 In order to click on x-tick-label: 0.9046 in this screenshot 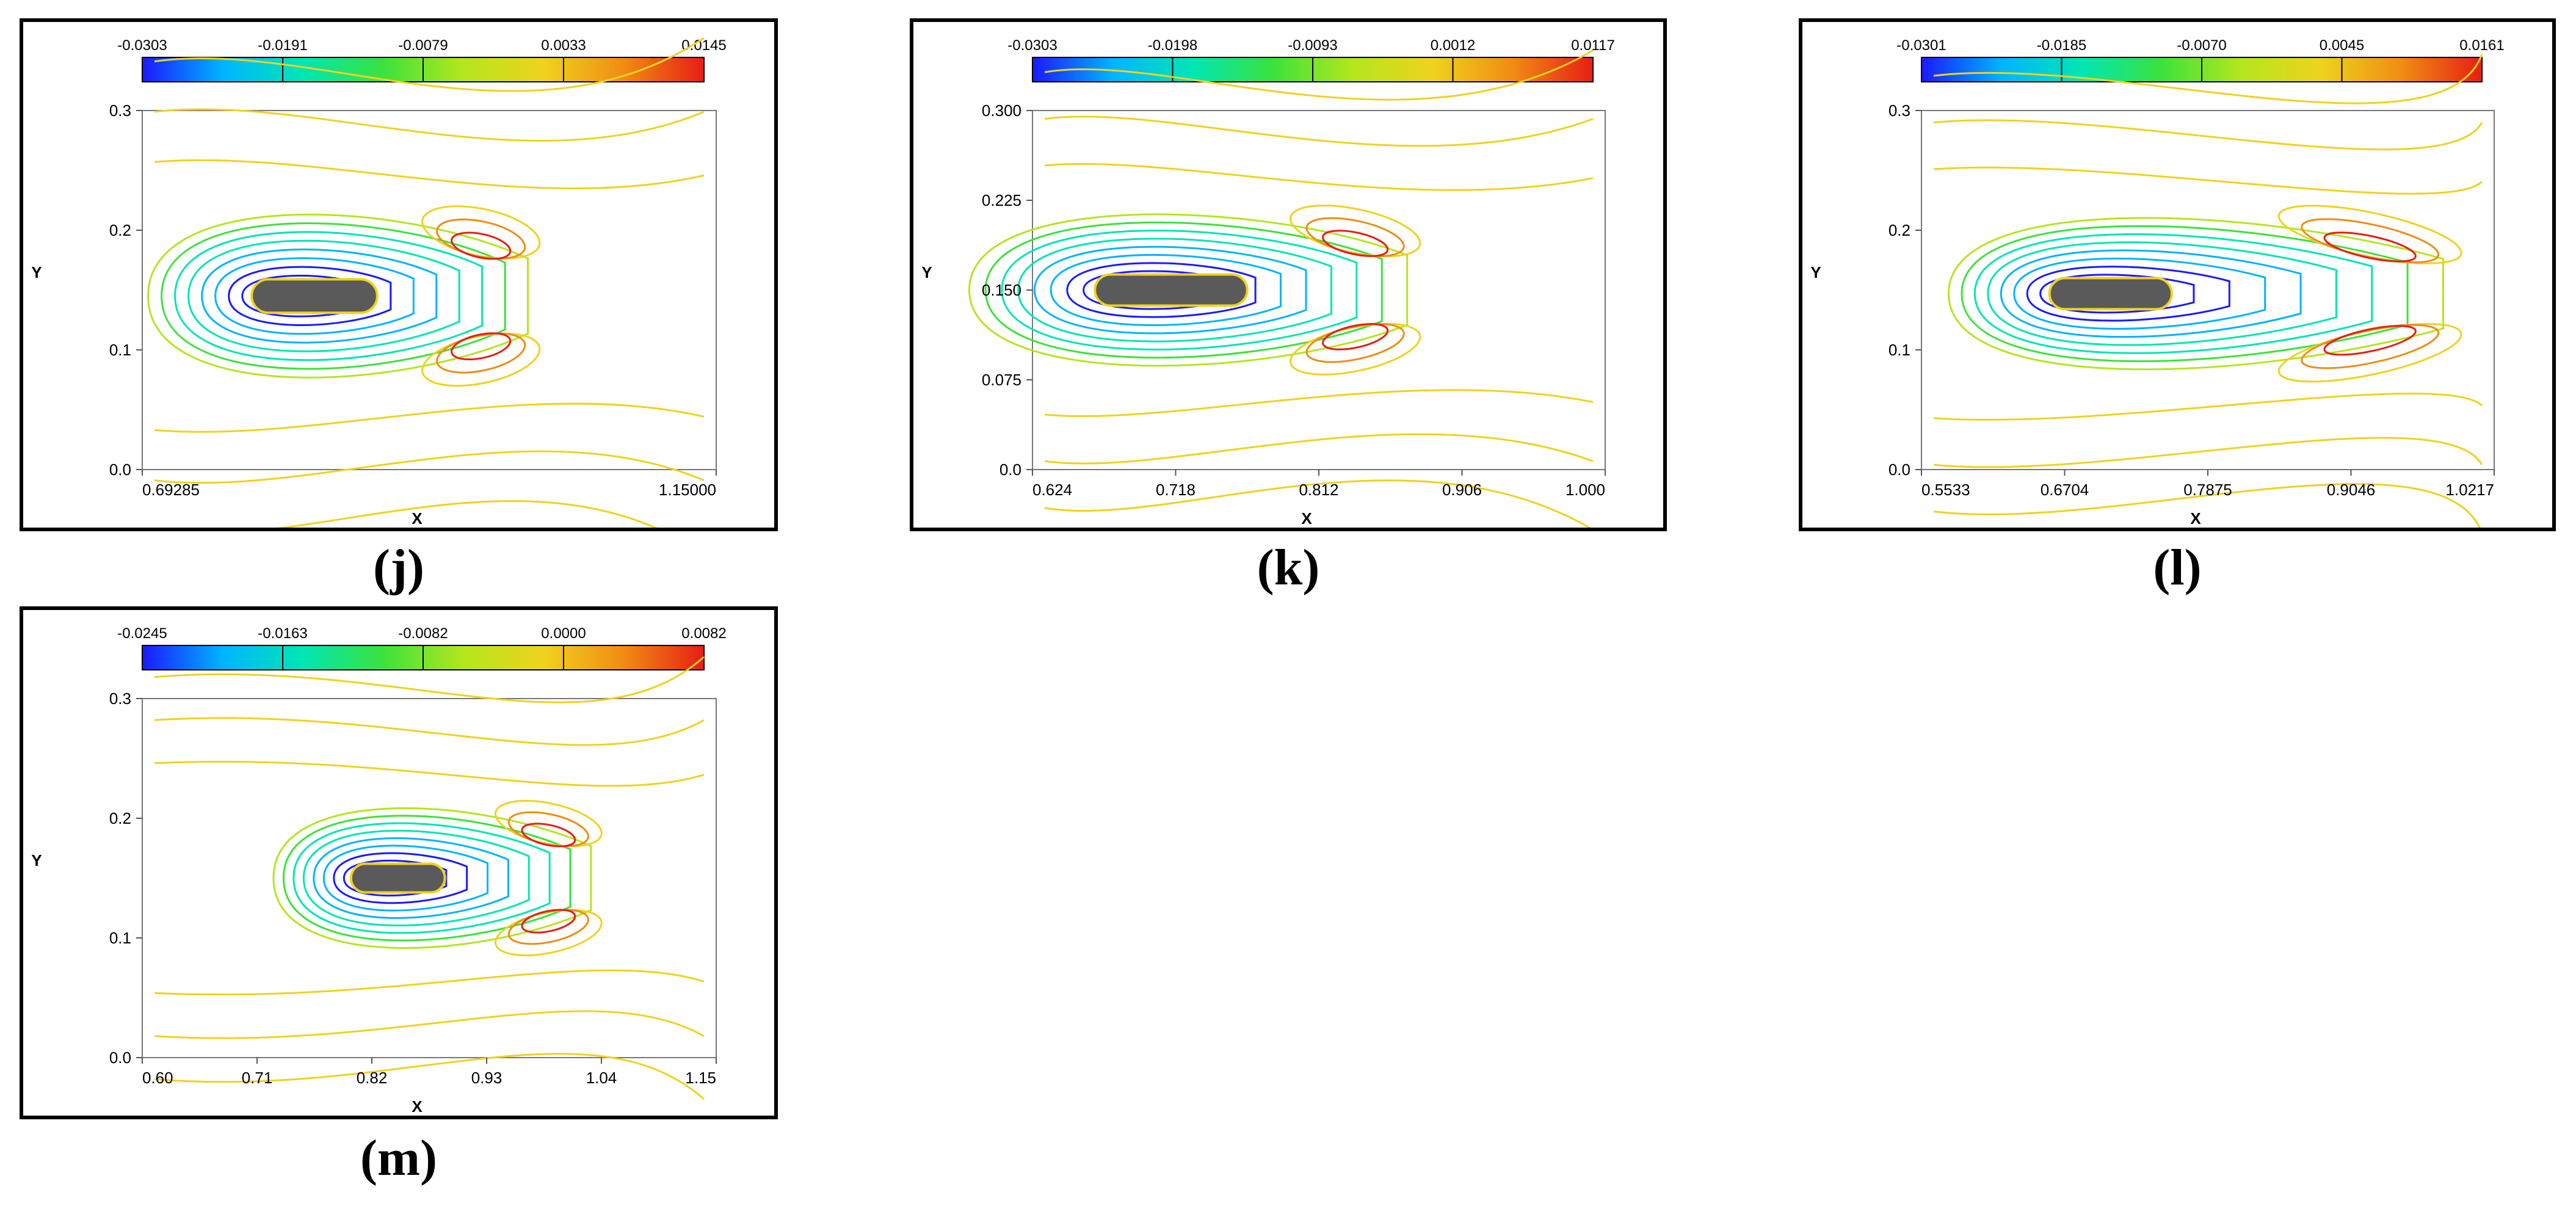, I will do `click(2351, 490)`.